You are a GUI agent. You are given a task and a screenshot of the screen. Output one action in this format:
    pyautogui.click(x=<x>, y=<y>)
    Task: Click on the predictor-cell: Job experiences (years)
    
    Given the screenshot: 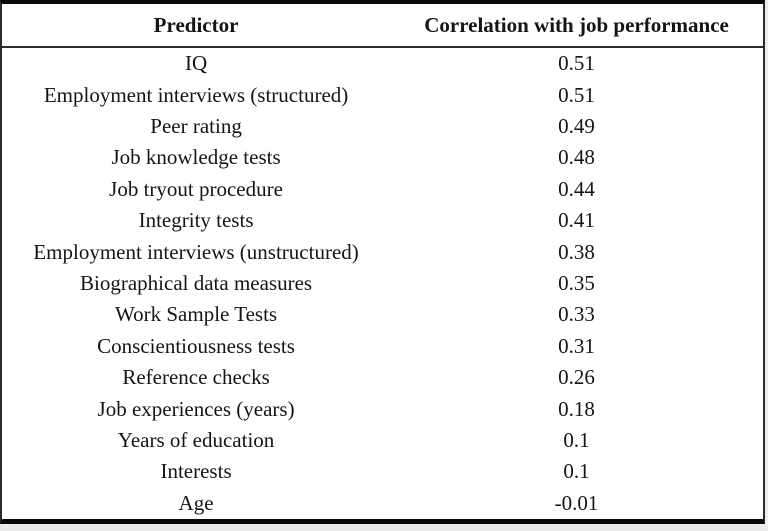 What is the action you would take?
    pyautogui.click(x=196, y=408)
    